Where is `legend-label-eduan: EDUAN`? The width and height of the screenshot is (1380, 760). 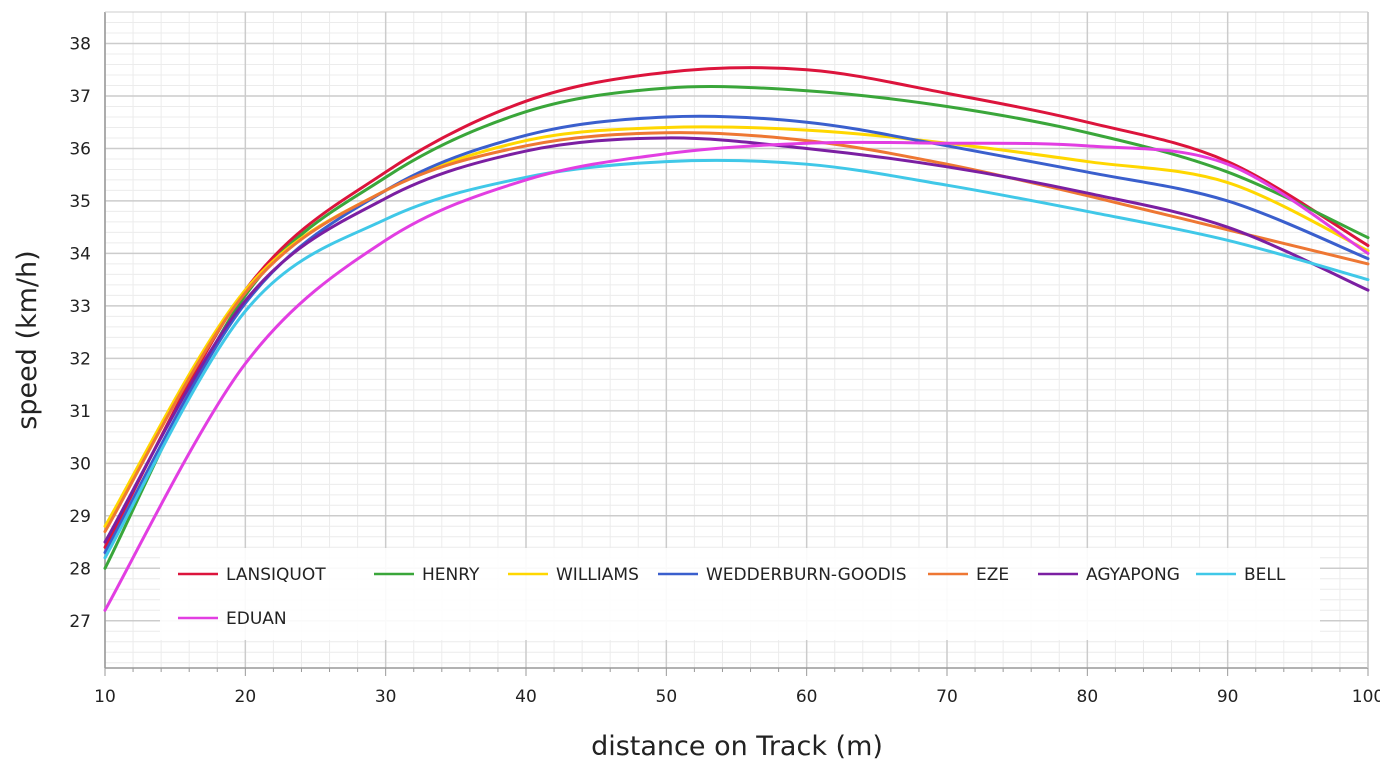 legend-label-eduan: EDUAN is located at coordinates (256, 619).